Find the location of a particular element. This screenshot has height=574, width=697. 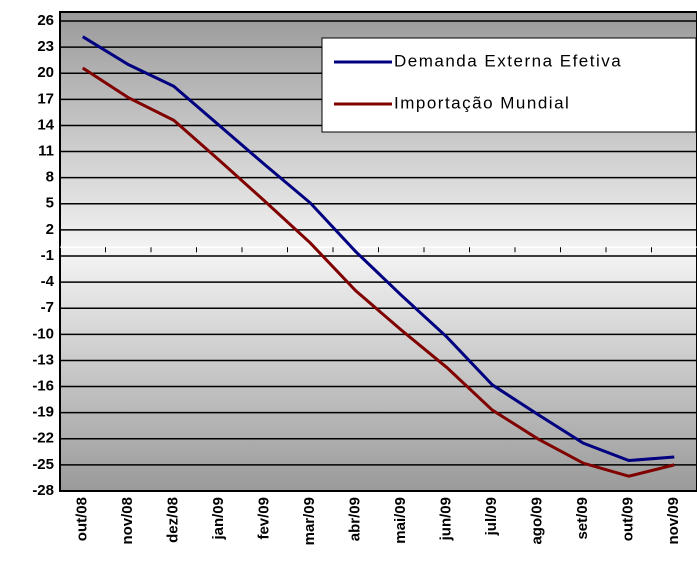

x-tick-label: jan/09 is located at coordinates (218, 519).